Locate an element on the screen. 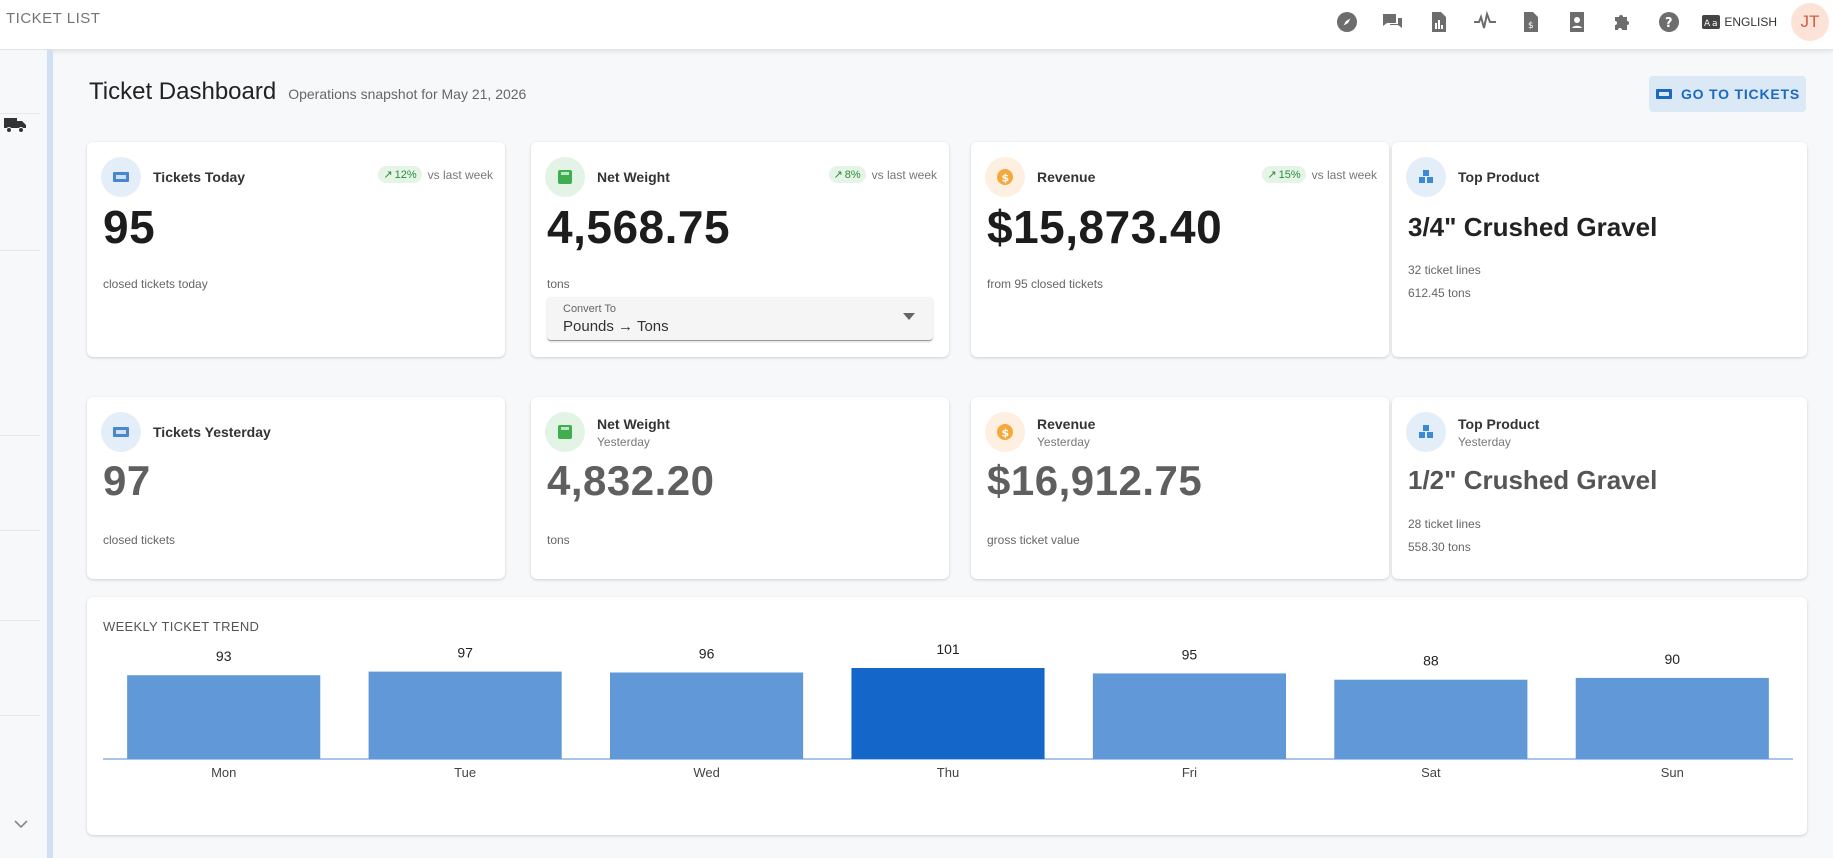  trend-indicator: ↗ 12% vs last week is located at coordinates (435, 174).